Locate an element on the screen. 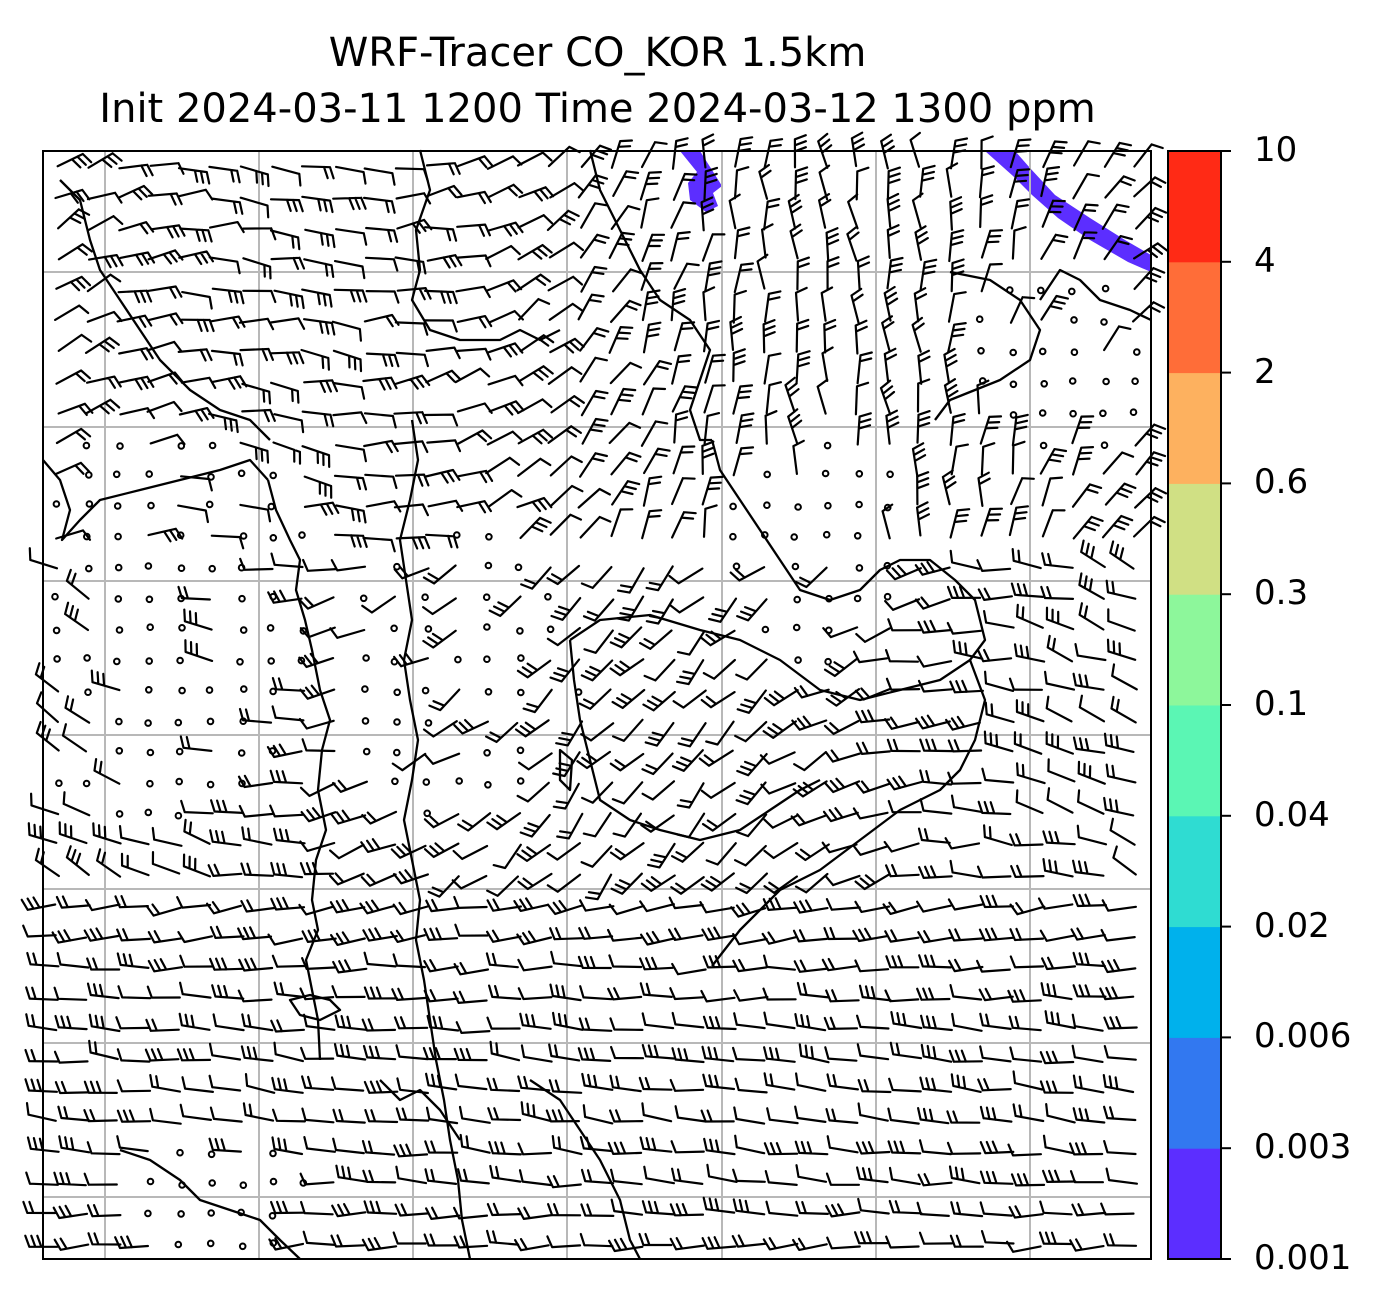  colorbar-tick-label: 0.006 is located at coordinates (1303, 1036).